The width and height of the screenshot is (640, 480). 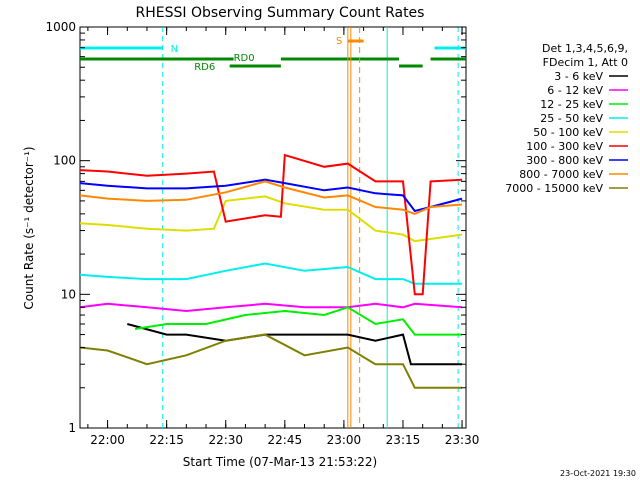 I want to click on x-axis-label: Start Time (07-Mar-13 21:53:22), so click(x=280, y=462).